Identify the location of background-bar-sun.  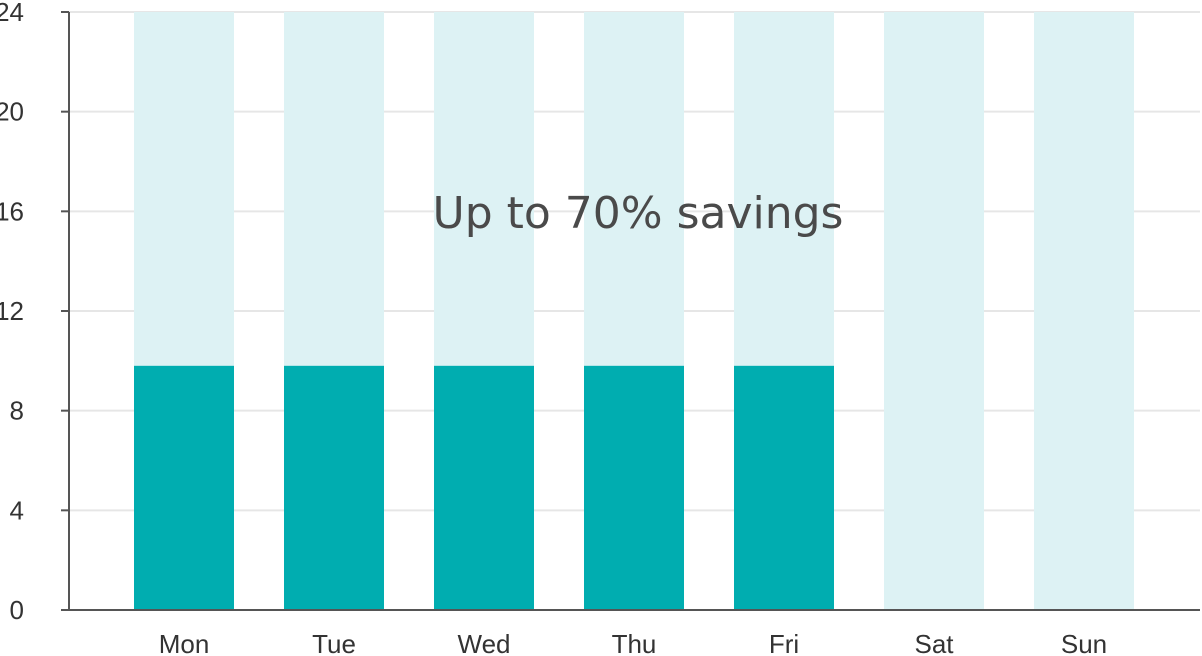
(1084, 311).